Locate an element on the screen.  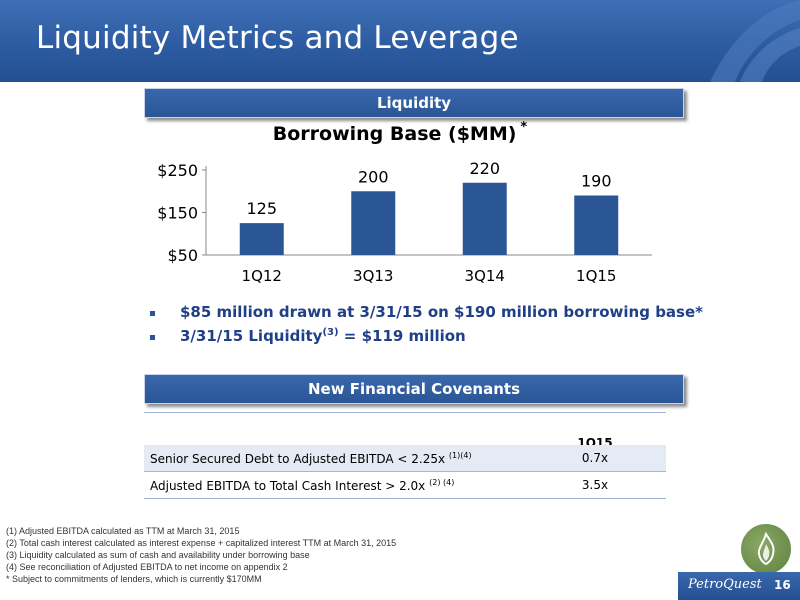
y-tick-label: $250 is located at coordinates (177, 170).